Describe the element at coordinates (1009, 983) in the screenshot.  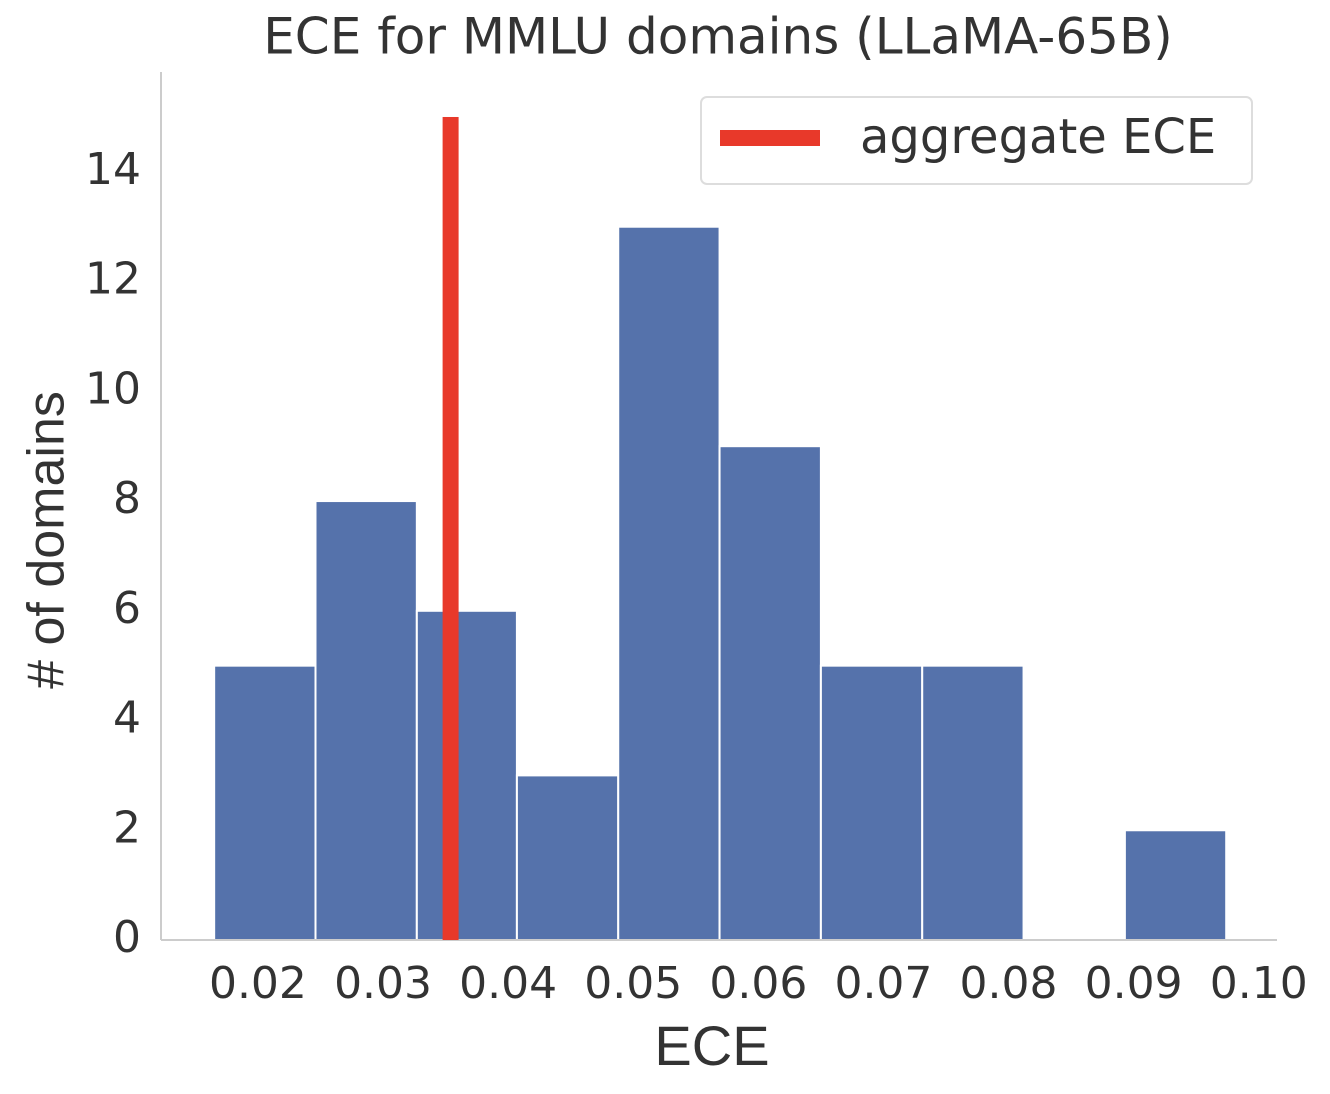
I see `x-tick-label: 0.08` at that location.